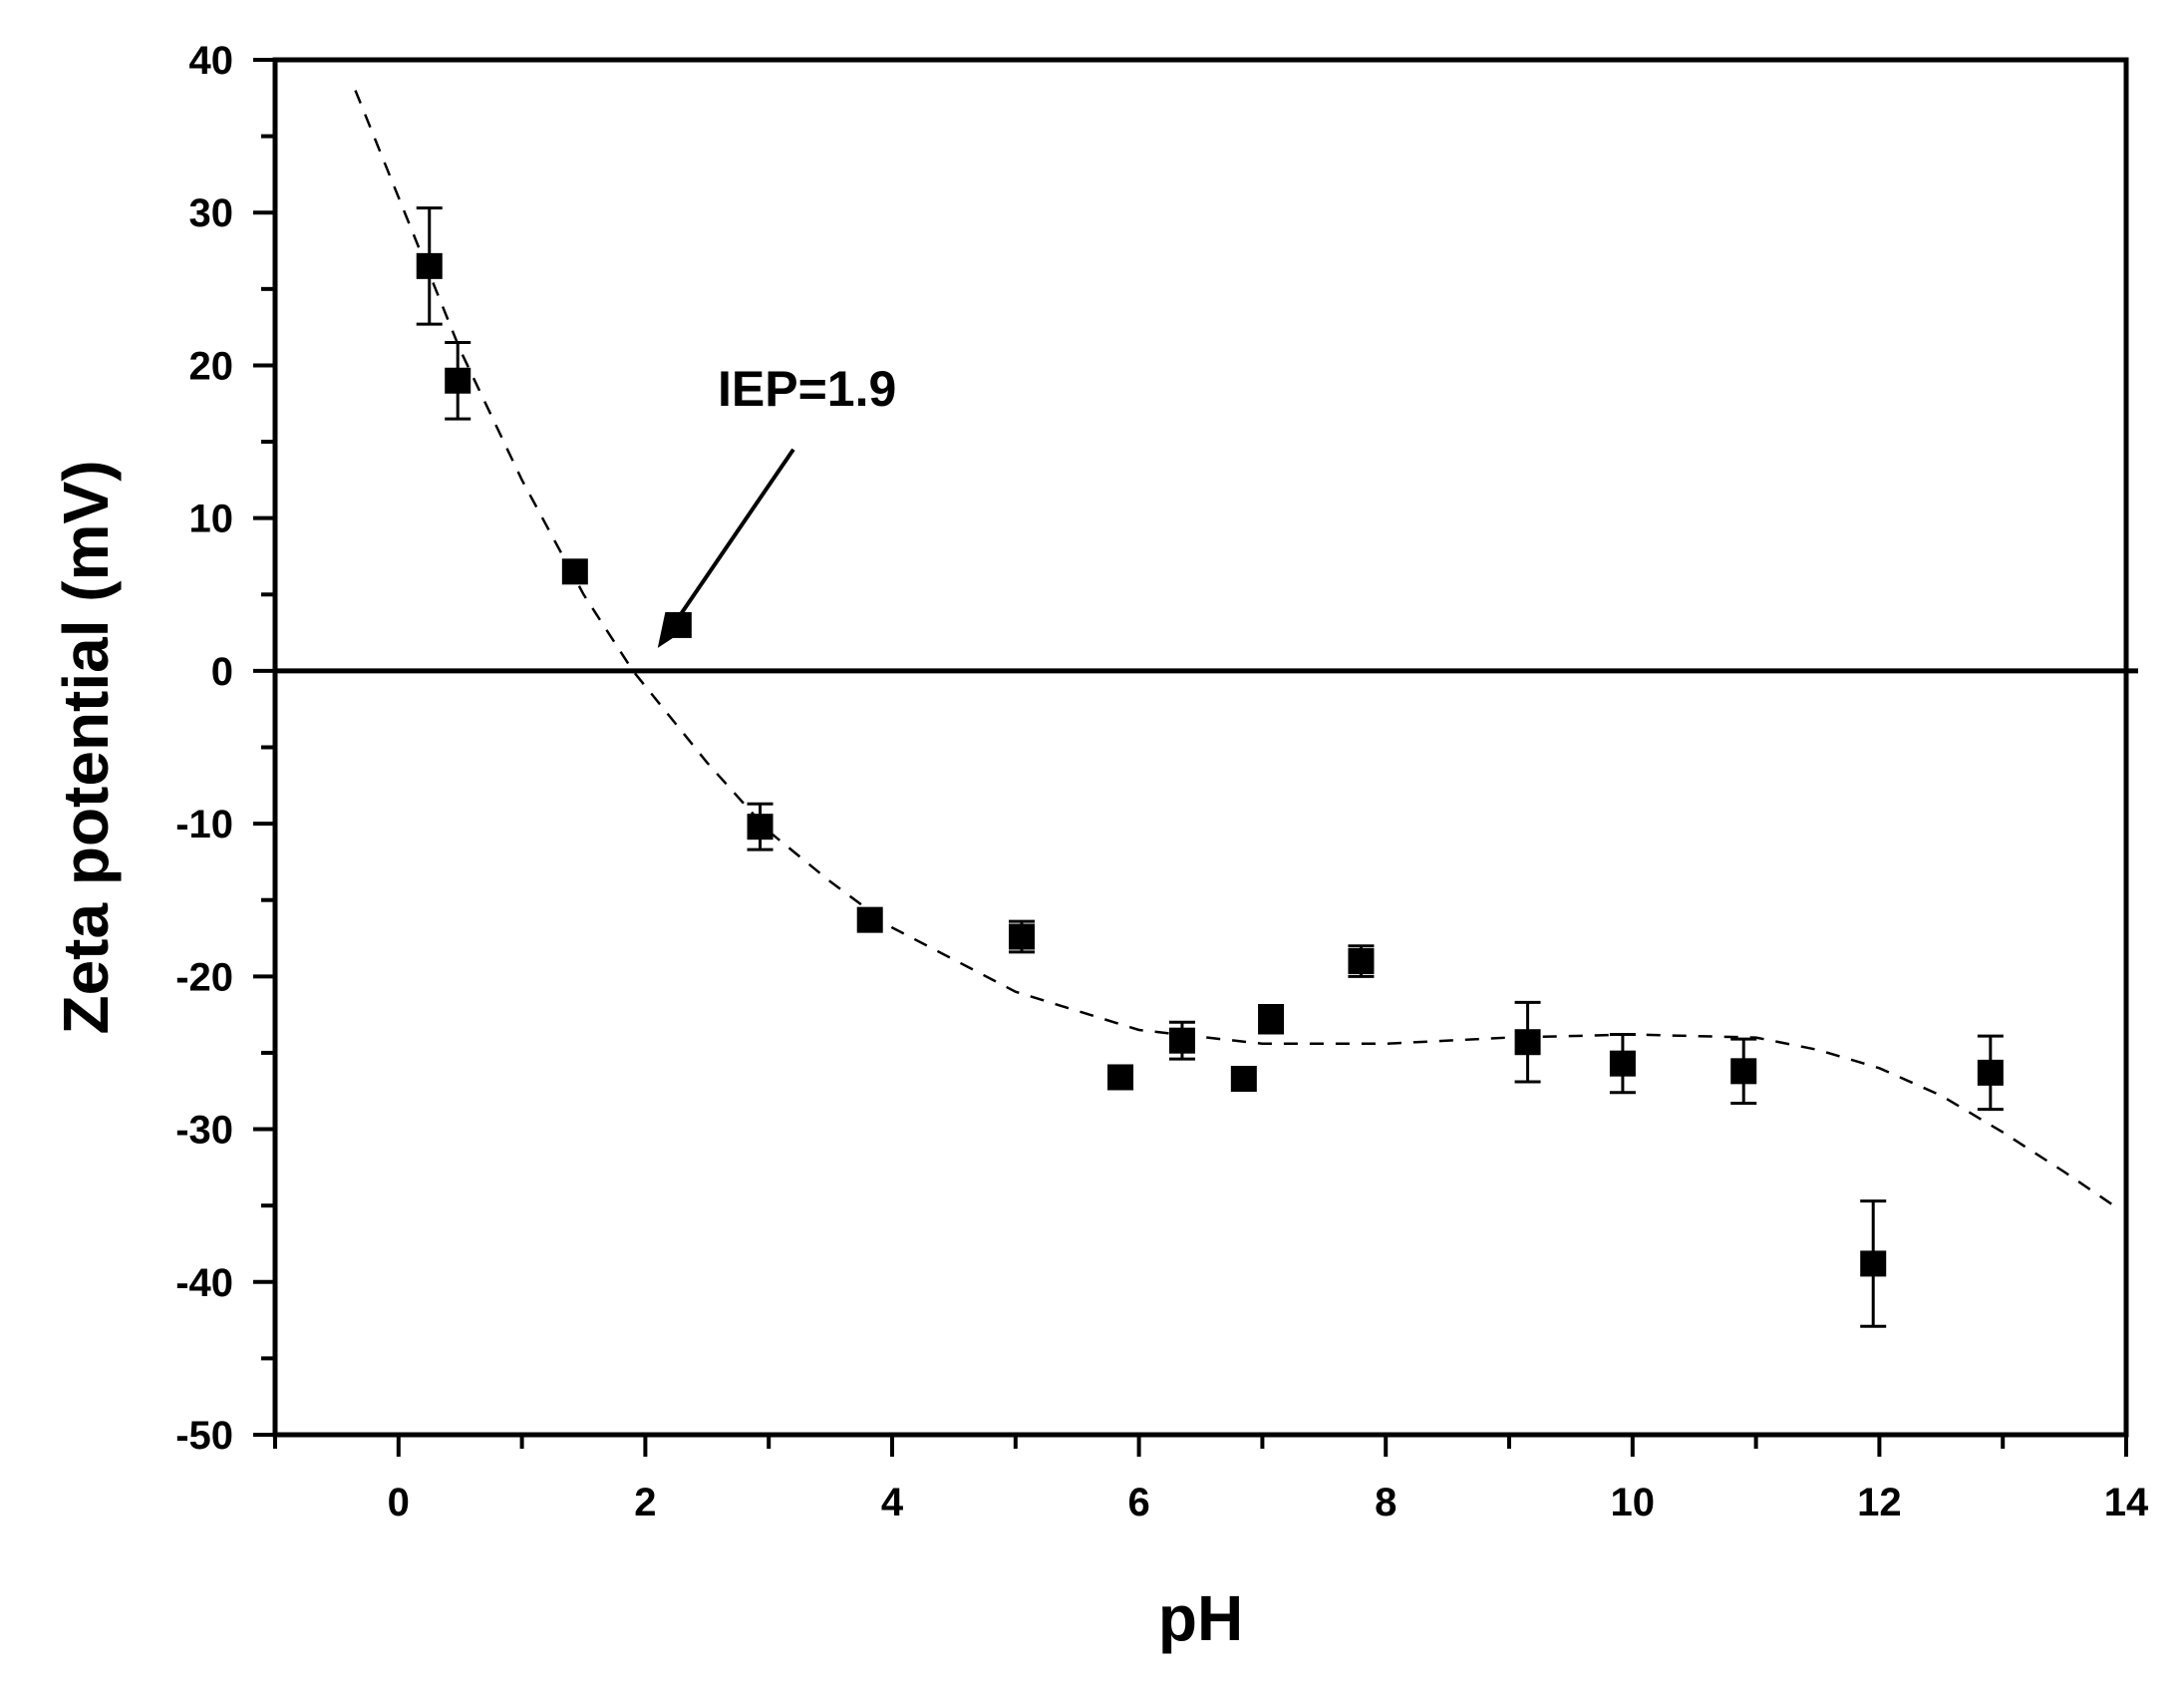 This screenshot has height=1684, width=2184. I want to click on x-tick-label: 10, so click(1633, 1502).